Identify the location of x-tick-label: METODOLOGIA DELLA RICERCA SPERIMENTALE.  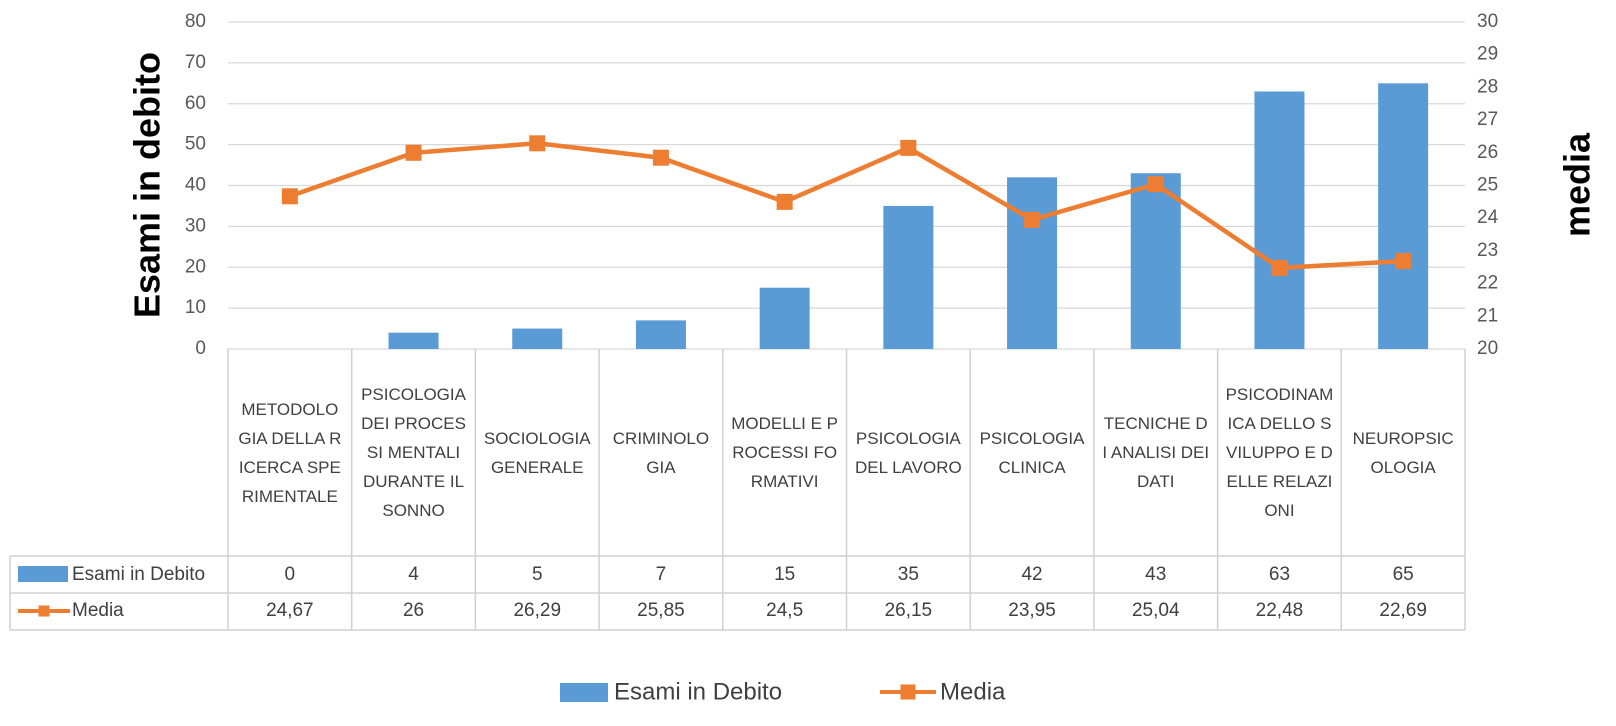
(290, 452).